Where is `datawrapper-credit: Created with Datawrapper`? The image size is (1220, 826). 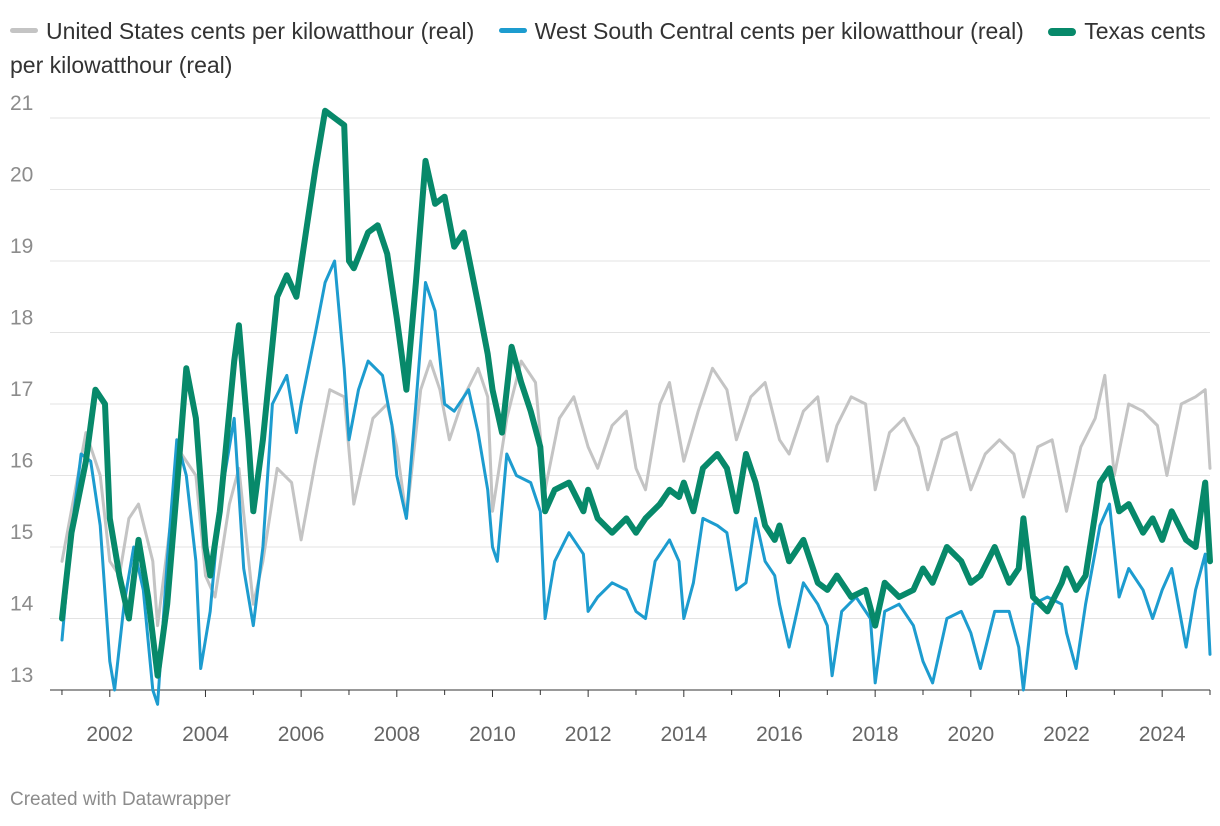 datawrapper-credit: Created with Datawrapper is located at coordinates (120, 799).